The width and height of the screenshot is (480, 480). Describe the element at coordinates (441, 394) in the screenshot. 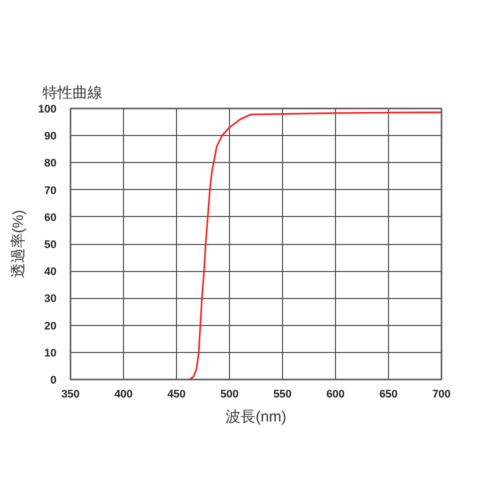

I see `x-tick-label: 700` at that location.